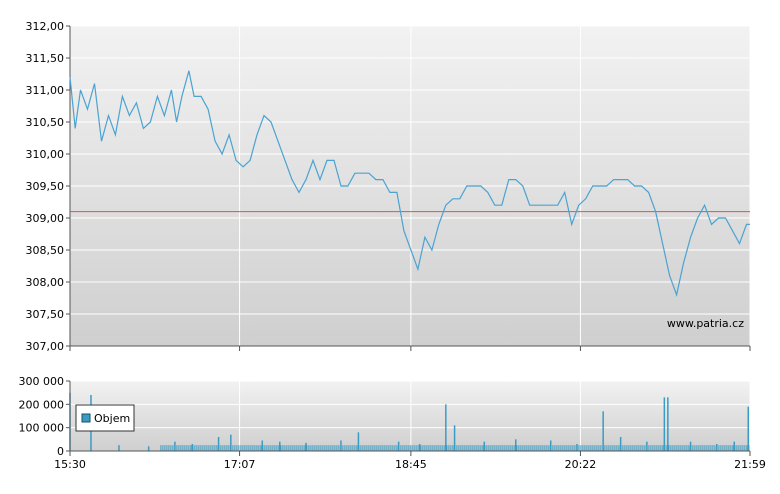 The height and width of the screenshot is (494, 780). What do you see at coordinates (45, 346) in the screenshot?
I see `price-ytick-label: 307,00` at bounding box center [45, 346].